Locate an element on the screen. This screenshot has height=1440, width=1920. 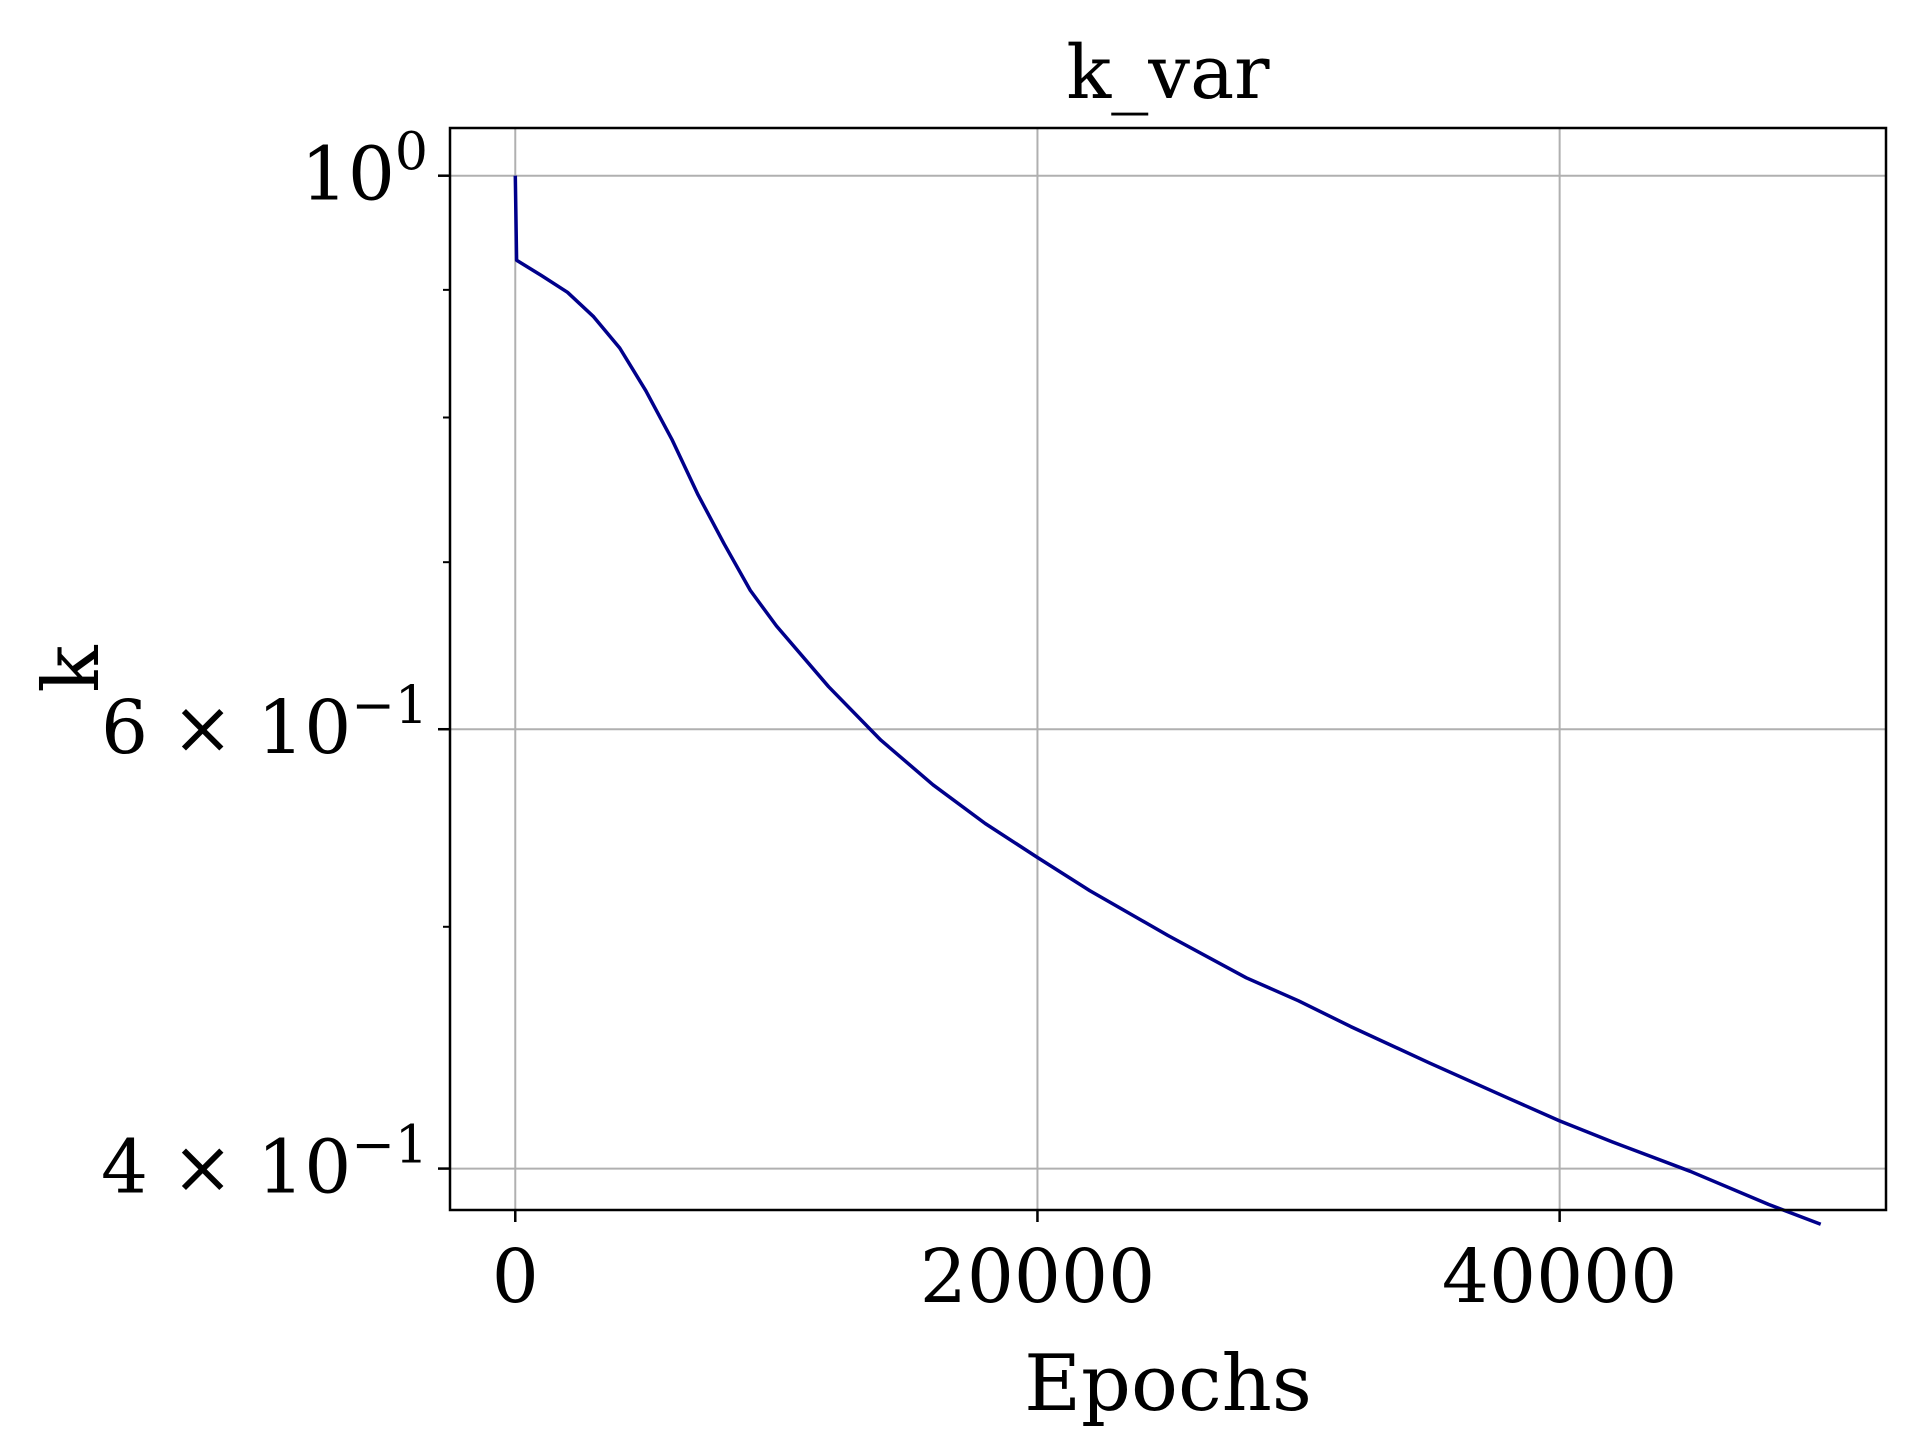
x-tick-label: 20000 is located at coordinates (1037, 1277).